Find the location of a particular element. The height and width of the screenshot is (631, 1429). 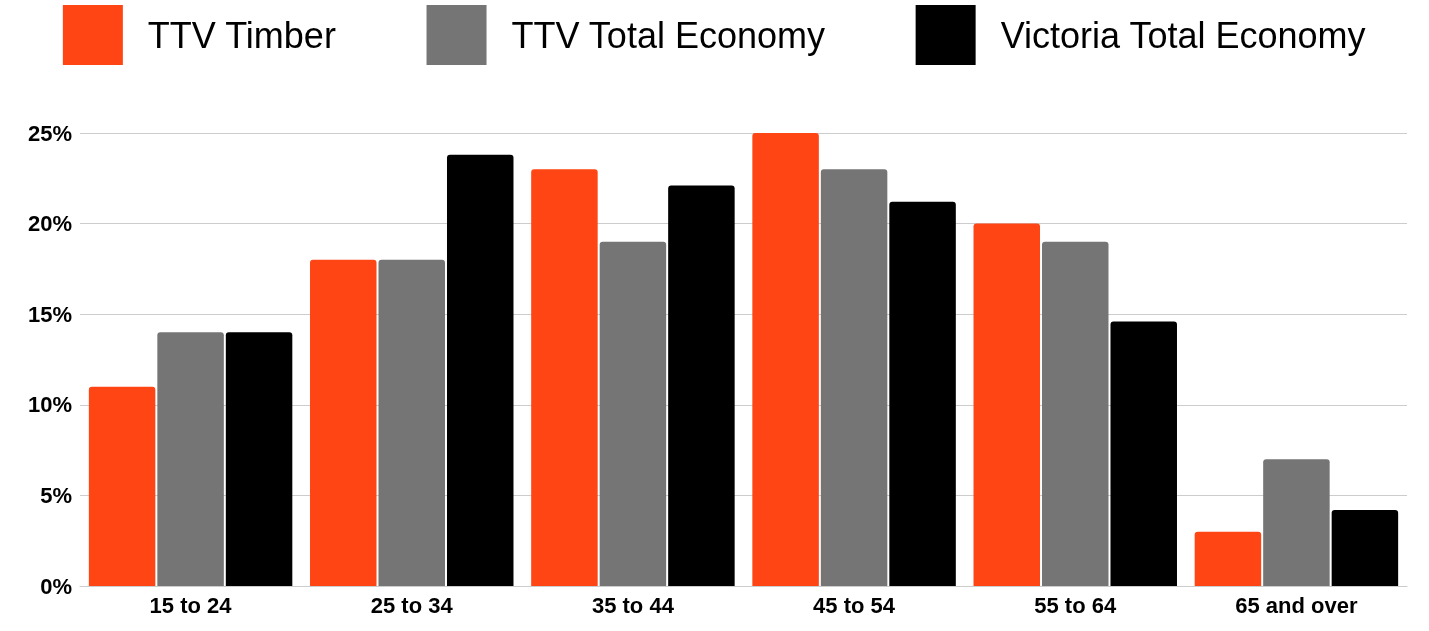

y-tick-label: 15% is located at coordinates (49, 314).